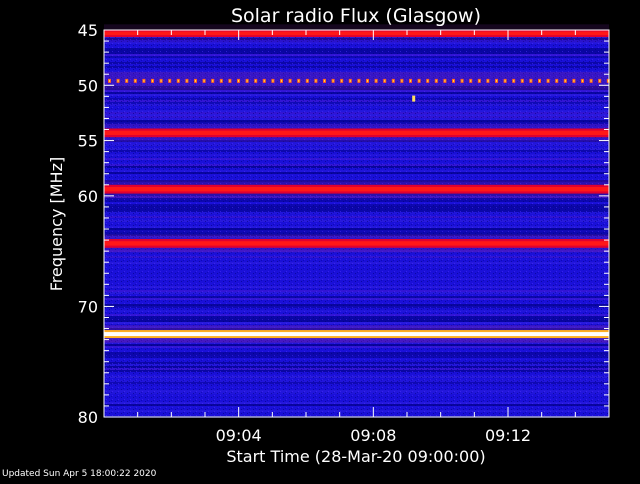  What do you see at coordinates (355, 456) in the screenshot?
I see `x-axis-label: Start Time (28-Mar-20 09:00:00)` at bounding box center [355, 456].